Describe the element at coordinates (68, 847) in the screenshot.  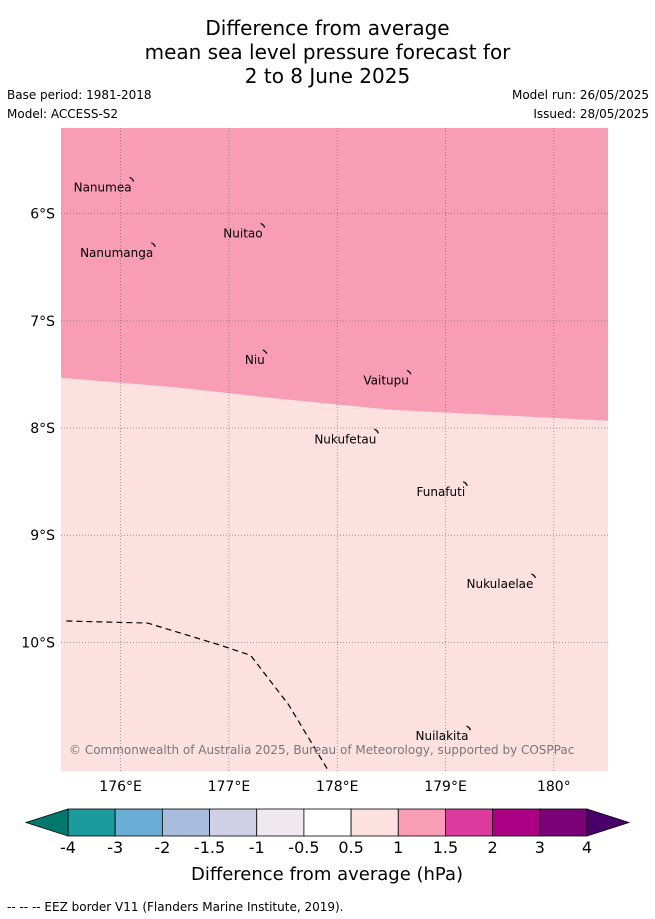
I see `colorbar-tick-label: -4` at that location.